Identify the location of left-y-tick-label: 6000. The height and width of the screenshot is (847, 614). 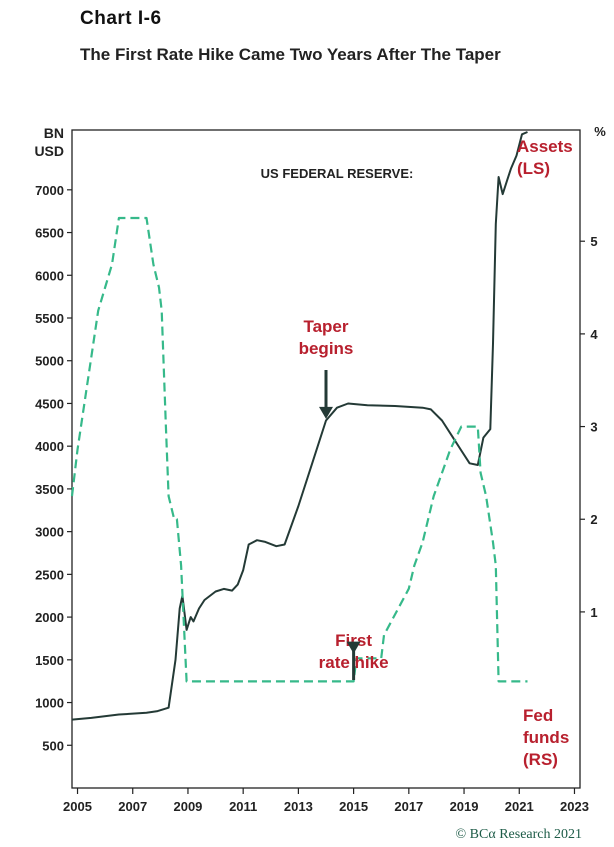
(49, 275).